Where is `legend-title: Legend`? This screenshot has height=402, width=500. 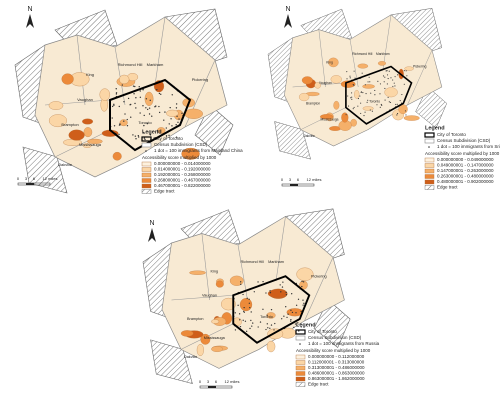
legend-title: Legend is located at coordinates (152, 132).